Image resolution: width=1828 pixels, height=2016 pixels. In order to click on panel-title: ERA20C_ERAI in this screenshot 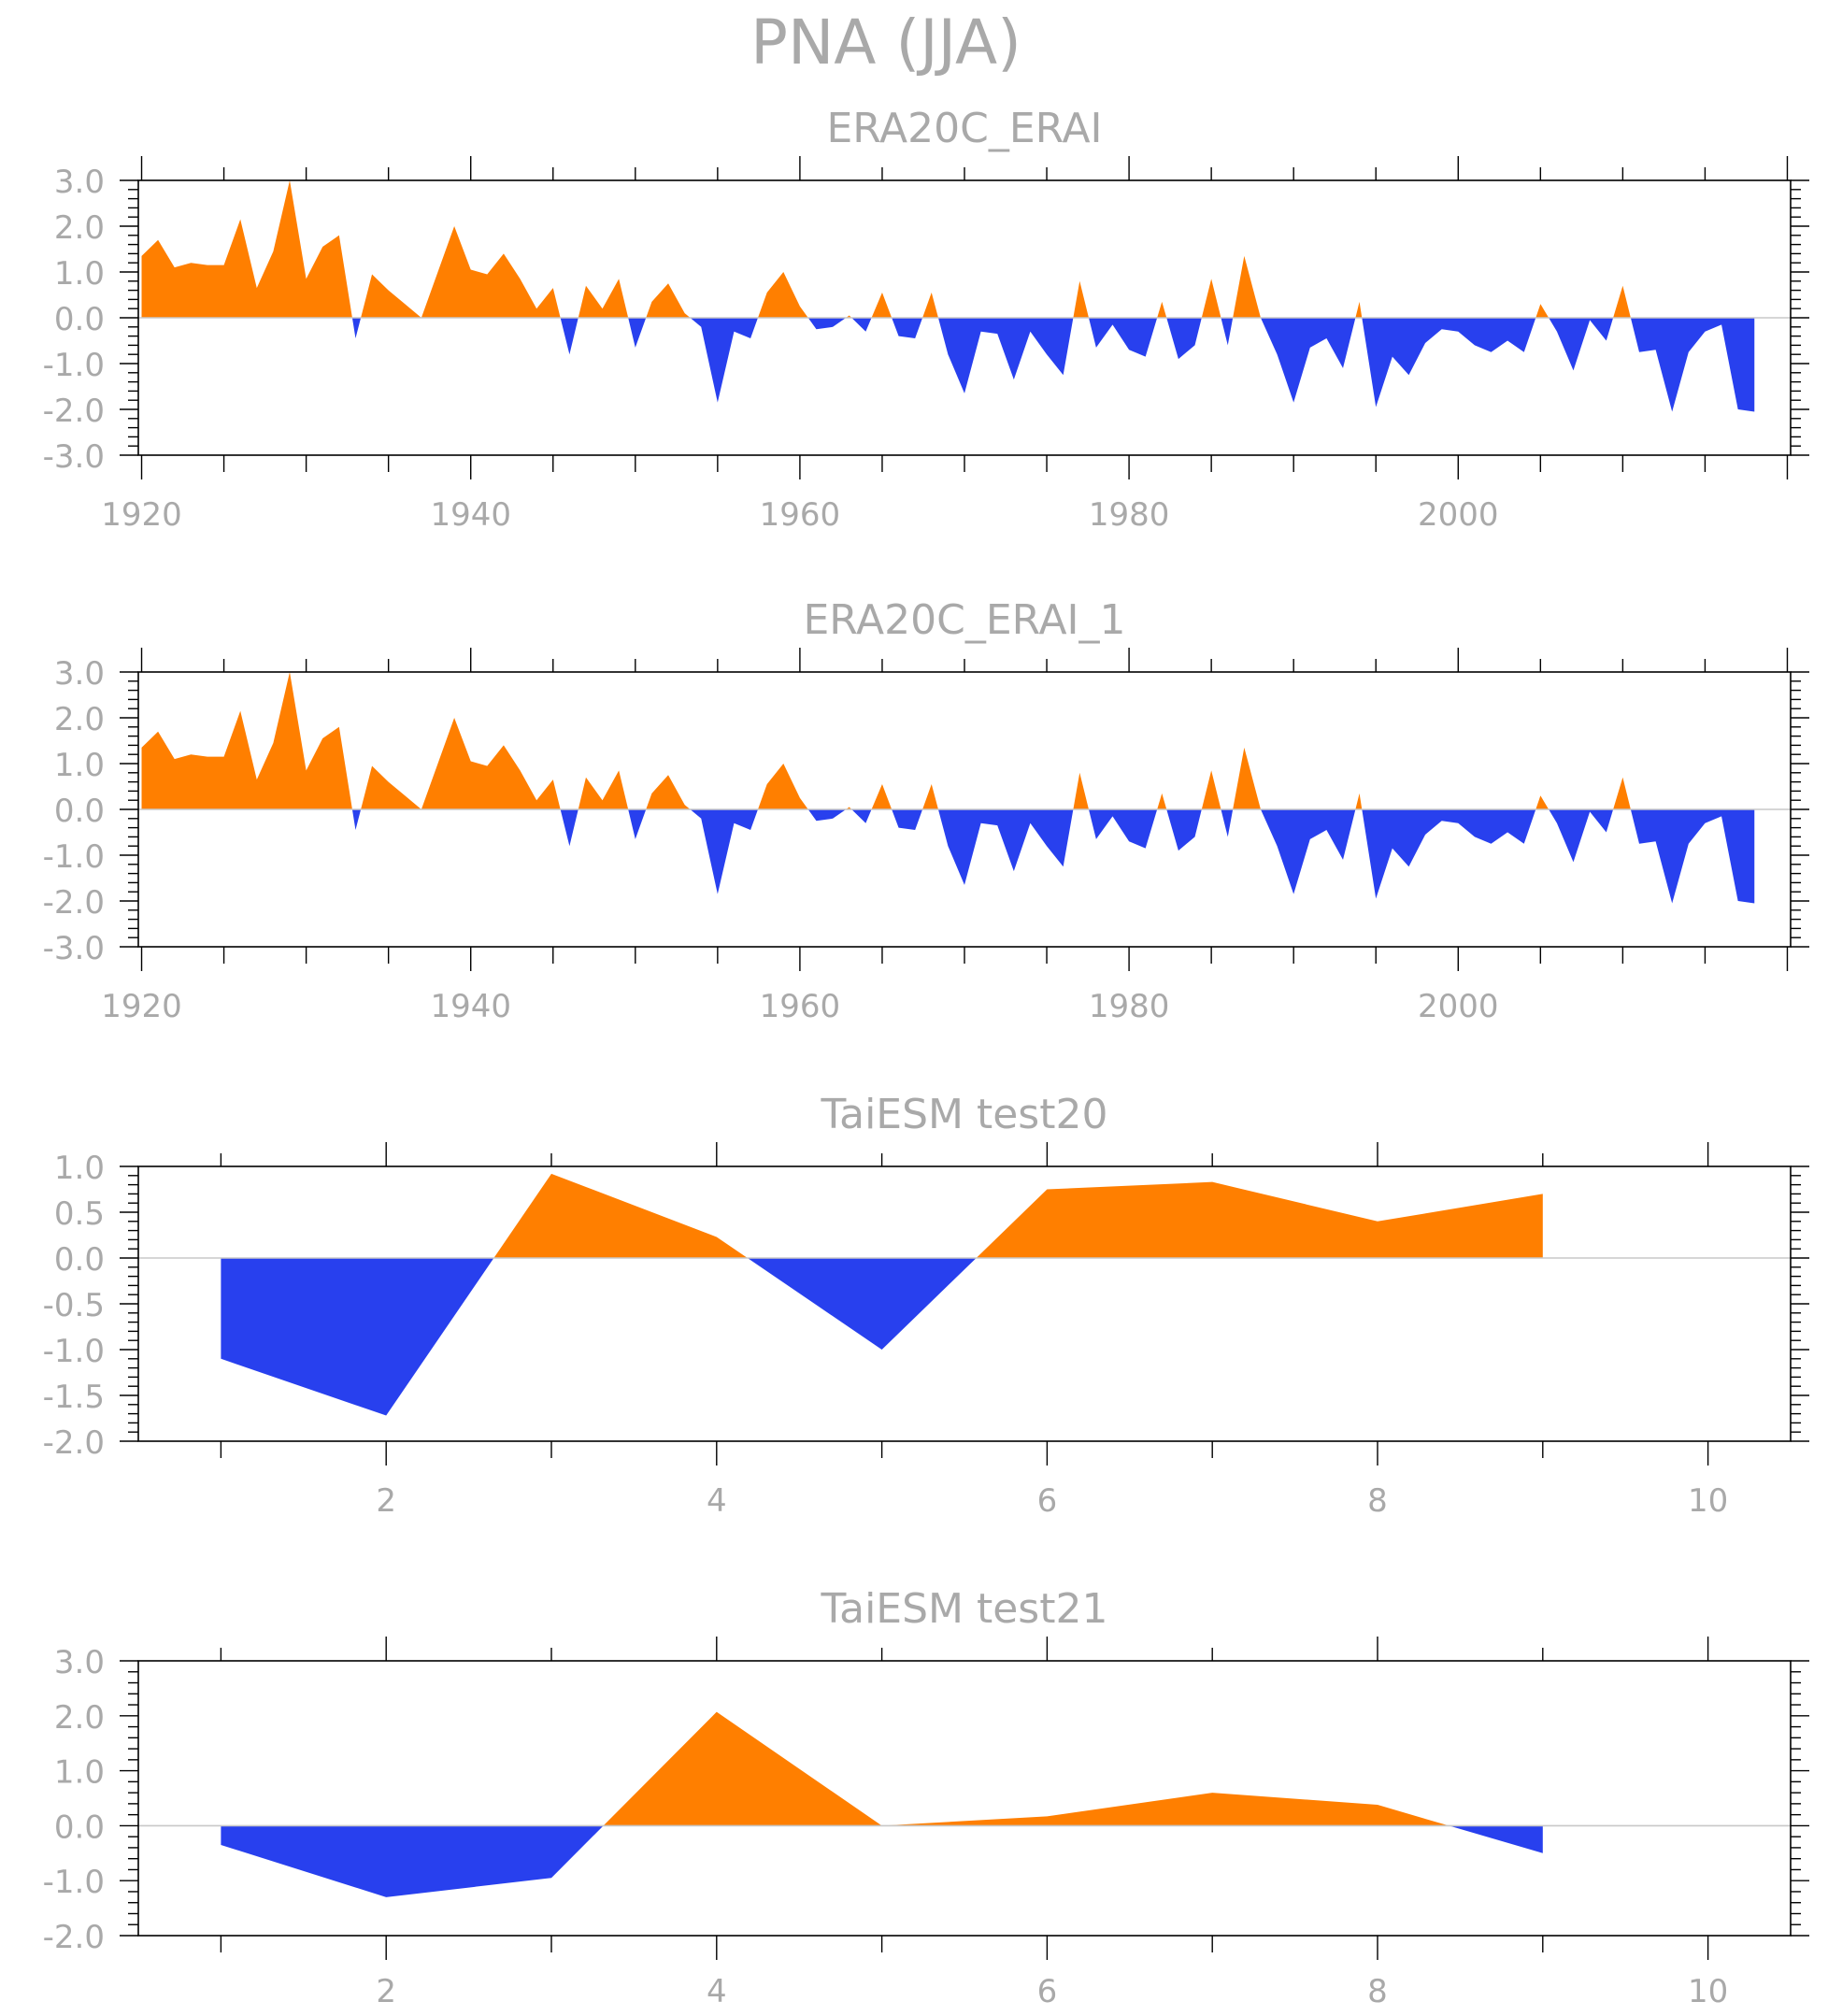, I will do `click(964, 128)`.